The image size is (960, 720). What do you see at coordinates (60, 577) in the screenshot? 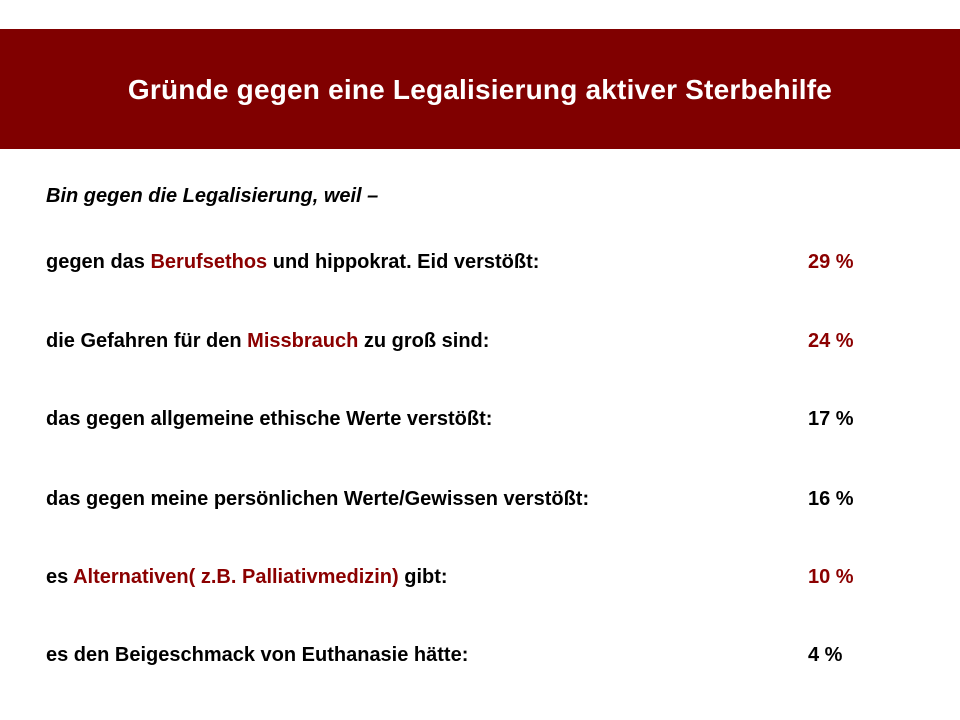
I see `reason-text-pre: es` at bounding box center [60, 577].